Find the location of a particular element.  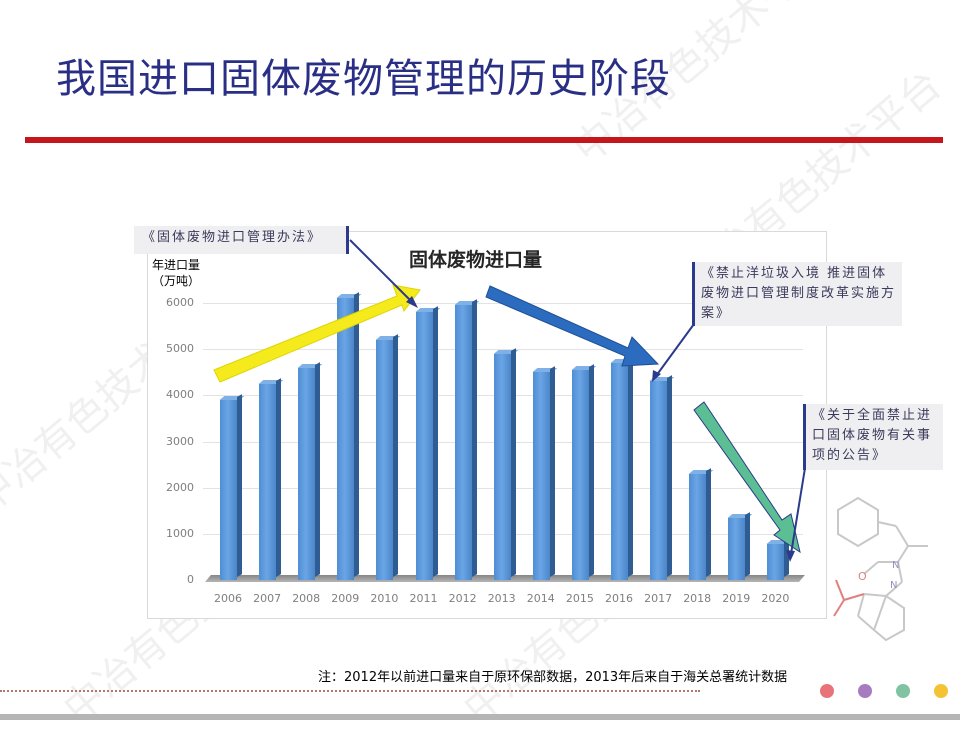

slide-title: 我国进口固体废物管理的历史阶段 is located at coordinates (363, 79).